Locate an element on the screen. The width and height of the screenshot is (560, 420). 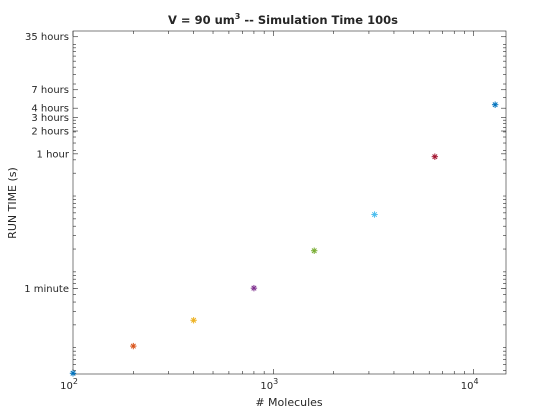
x-tick-label: 10³ is located at coordinates (269, 384).